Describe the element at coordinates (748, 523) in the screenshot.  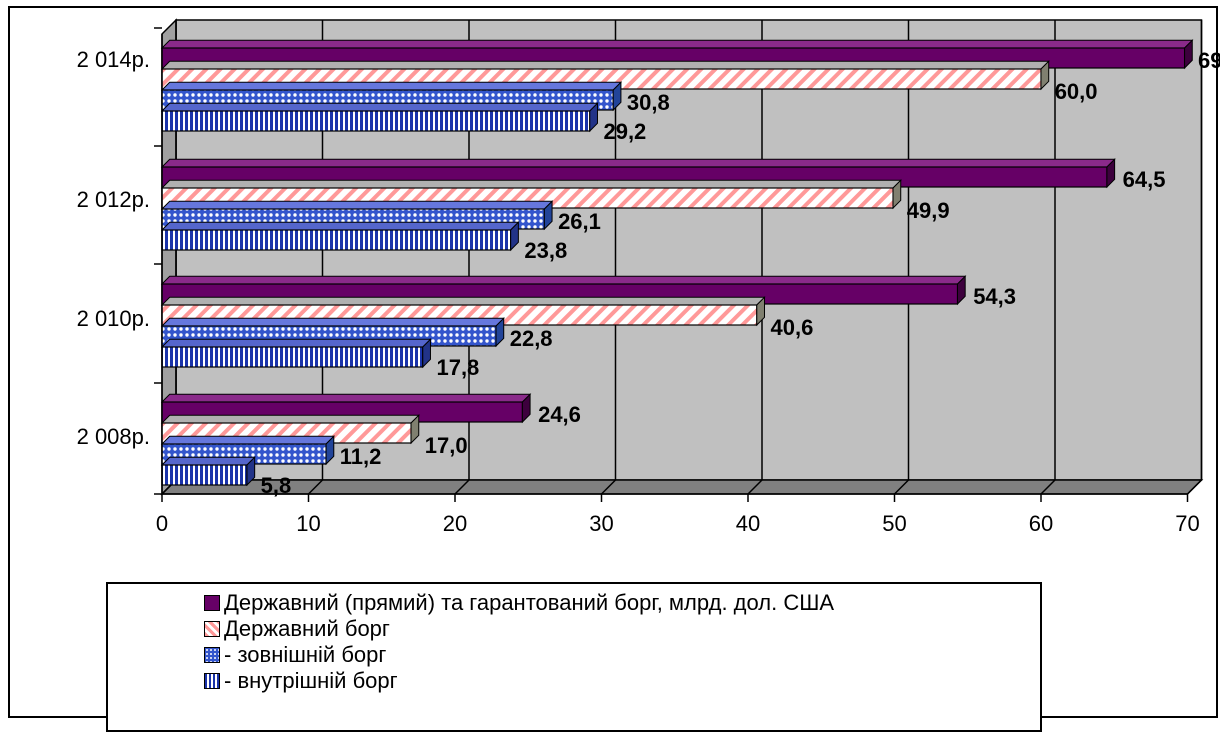
I see `x-tick-label: 40` at that location.